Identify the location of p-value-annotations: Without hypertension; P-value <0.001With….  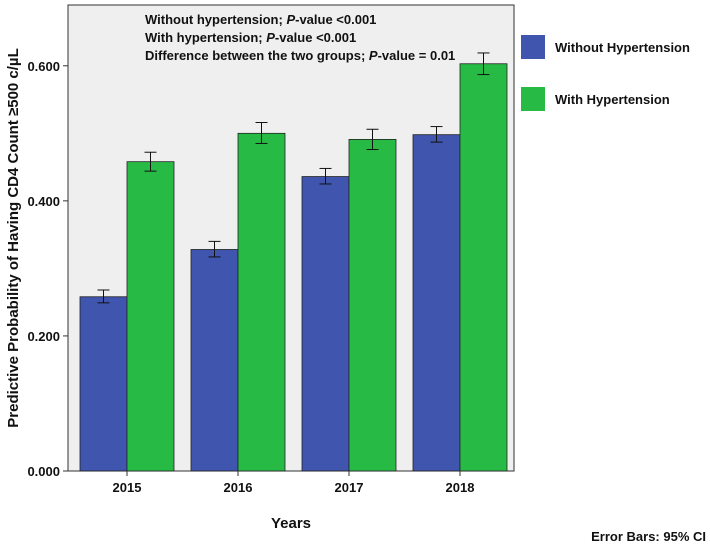
(300, 37).